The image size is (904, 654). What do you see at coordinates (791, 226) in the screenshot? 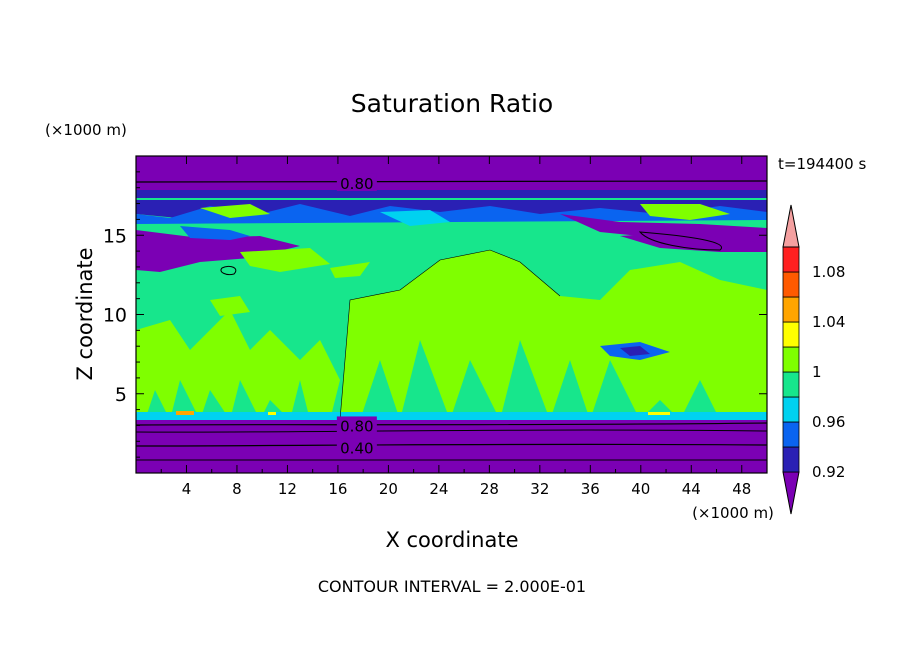
I see `colorbar-upper-arrow` at bounding box center [791, 226].